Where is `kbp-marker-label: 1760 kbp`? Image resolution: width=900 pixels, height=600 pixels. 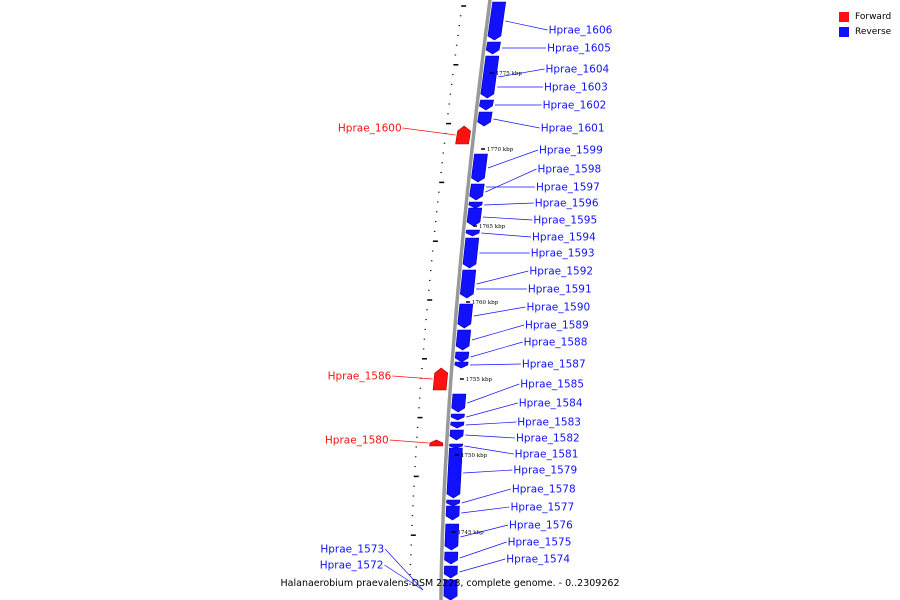
kbp-marker-label: 1760 kbp is located at coordinates (485, 303).